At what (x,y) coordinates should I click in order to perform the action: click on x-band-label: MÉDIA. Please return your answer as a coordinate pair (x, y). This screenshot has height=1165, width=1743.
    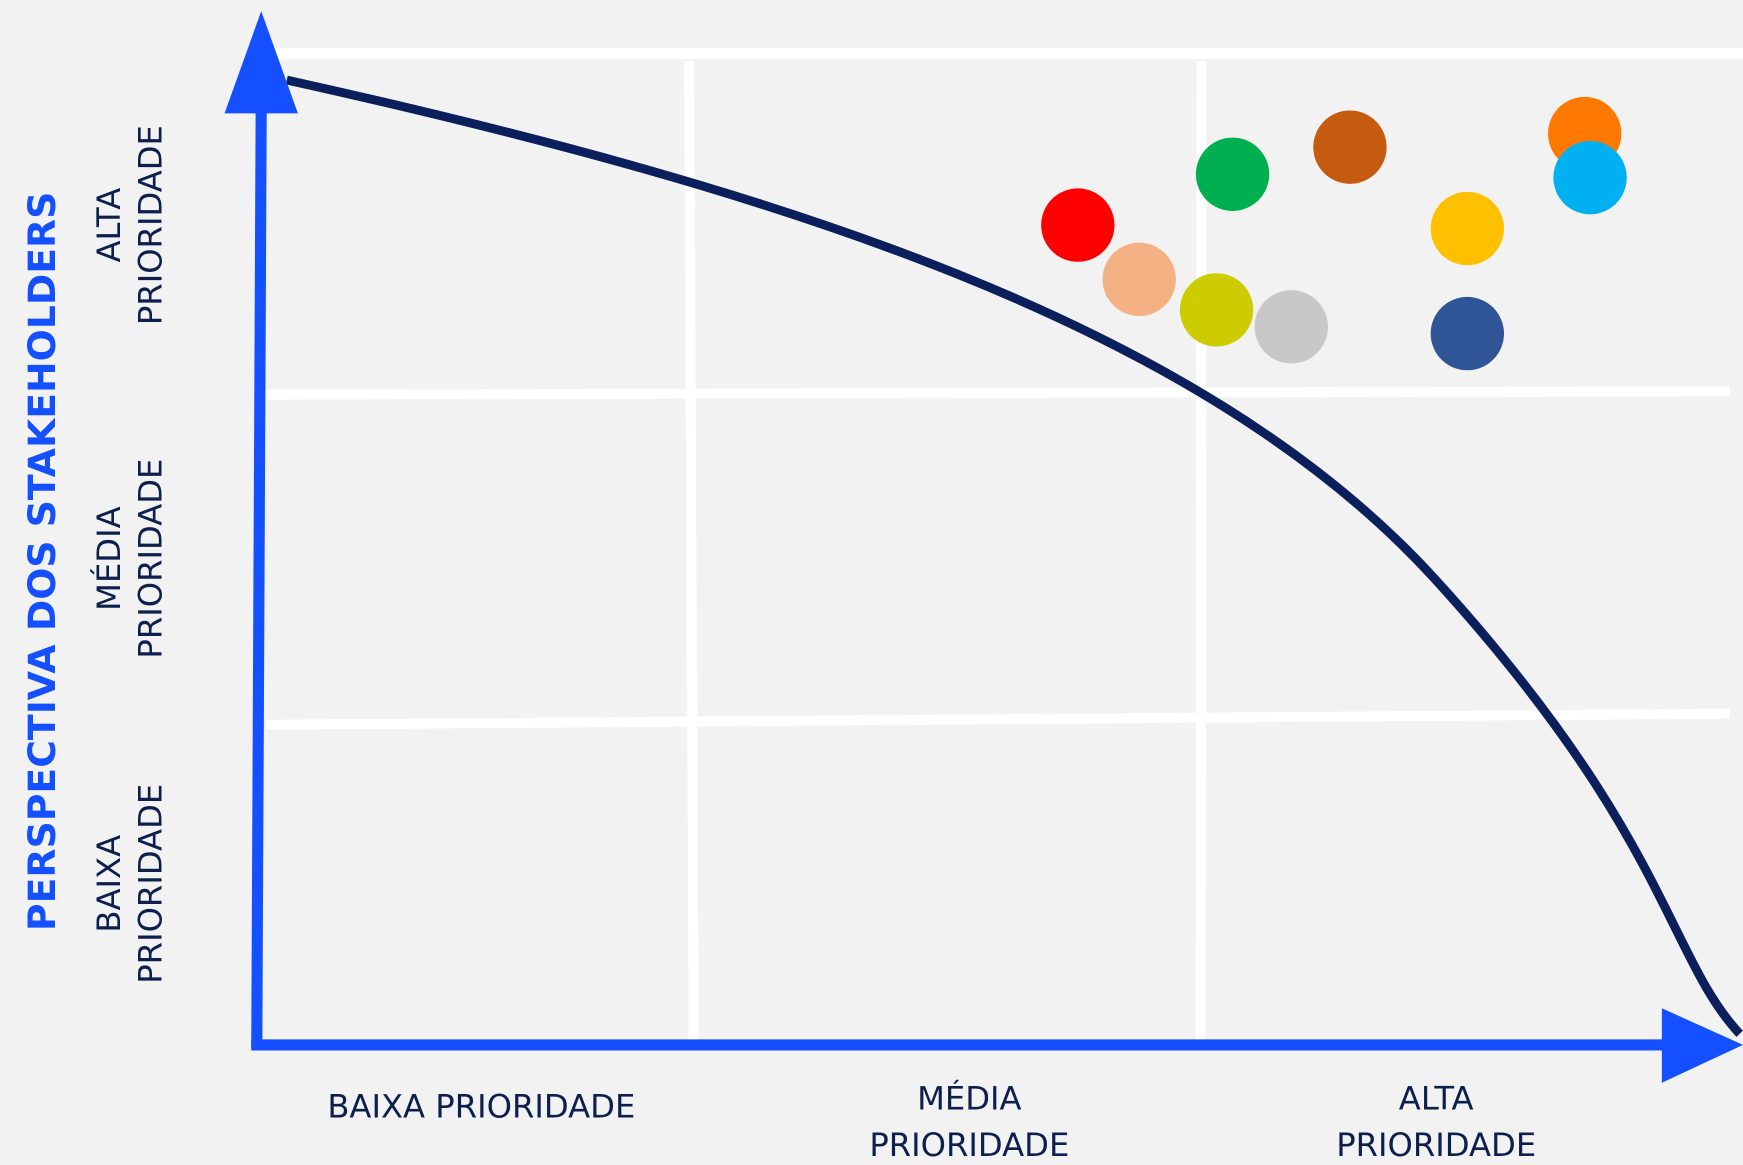
    Looking at the image, I should click on (969, 1099).